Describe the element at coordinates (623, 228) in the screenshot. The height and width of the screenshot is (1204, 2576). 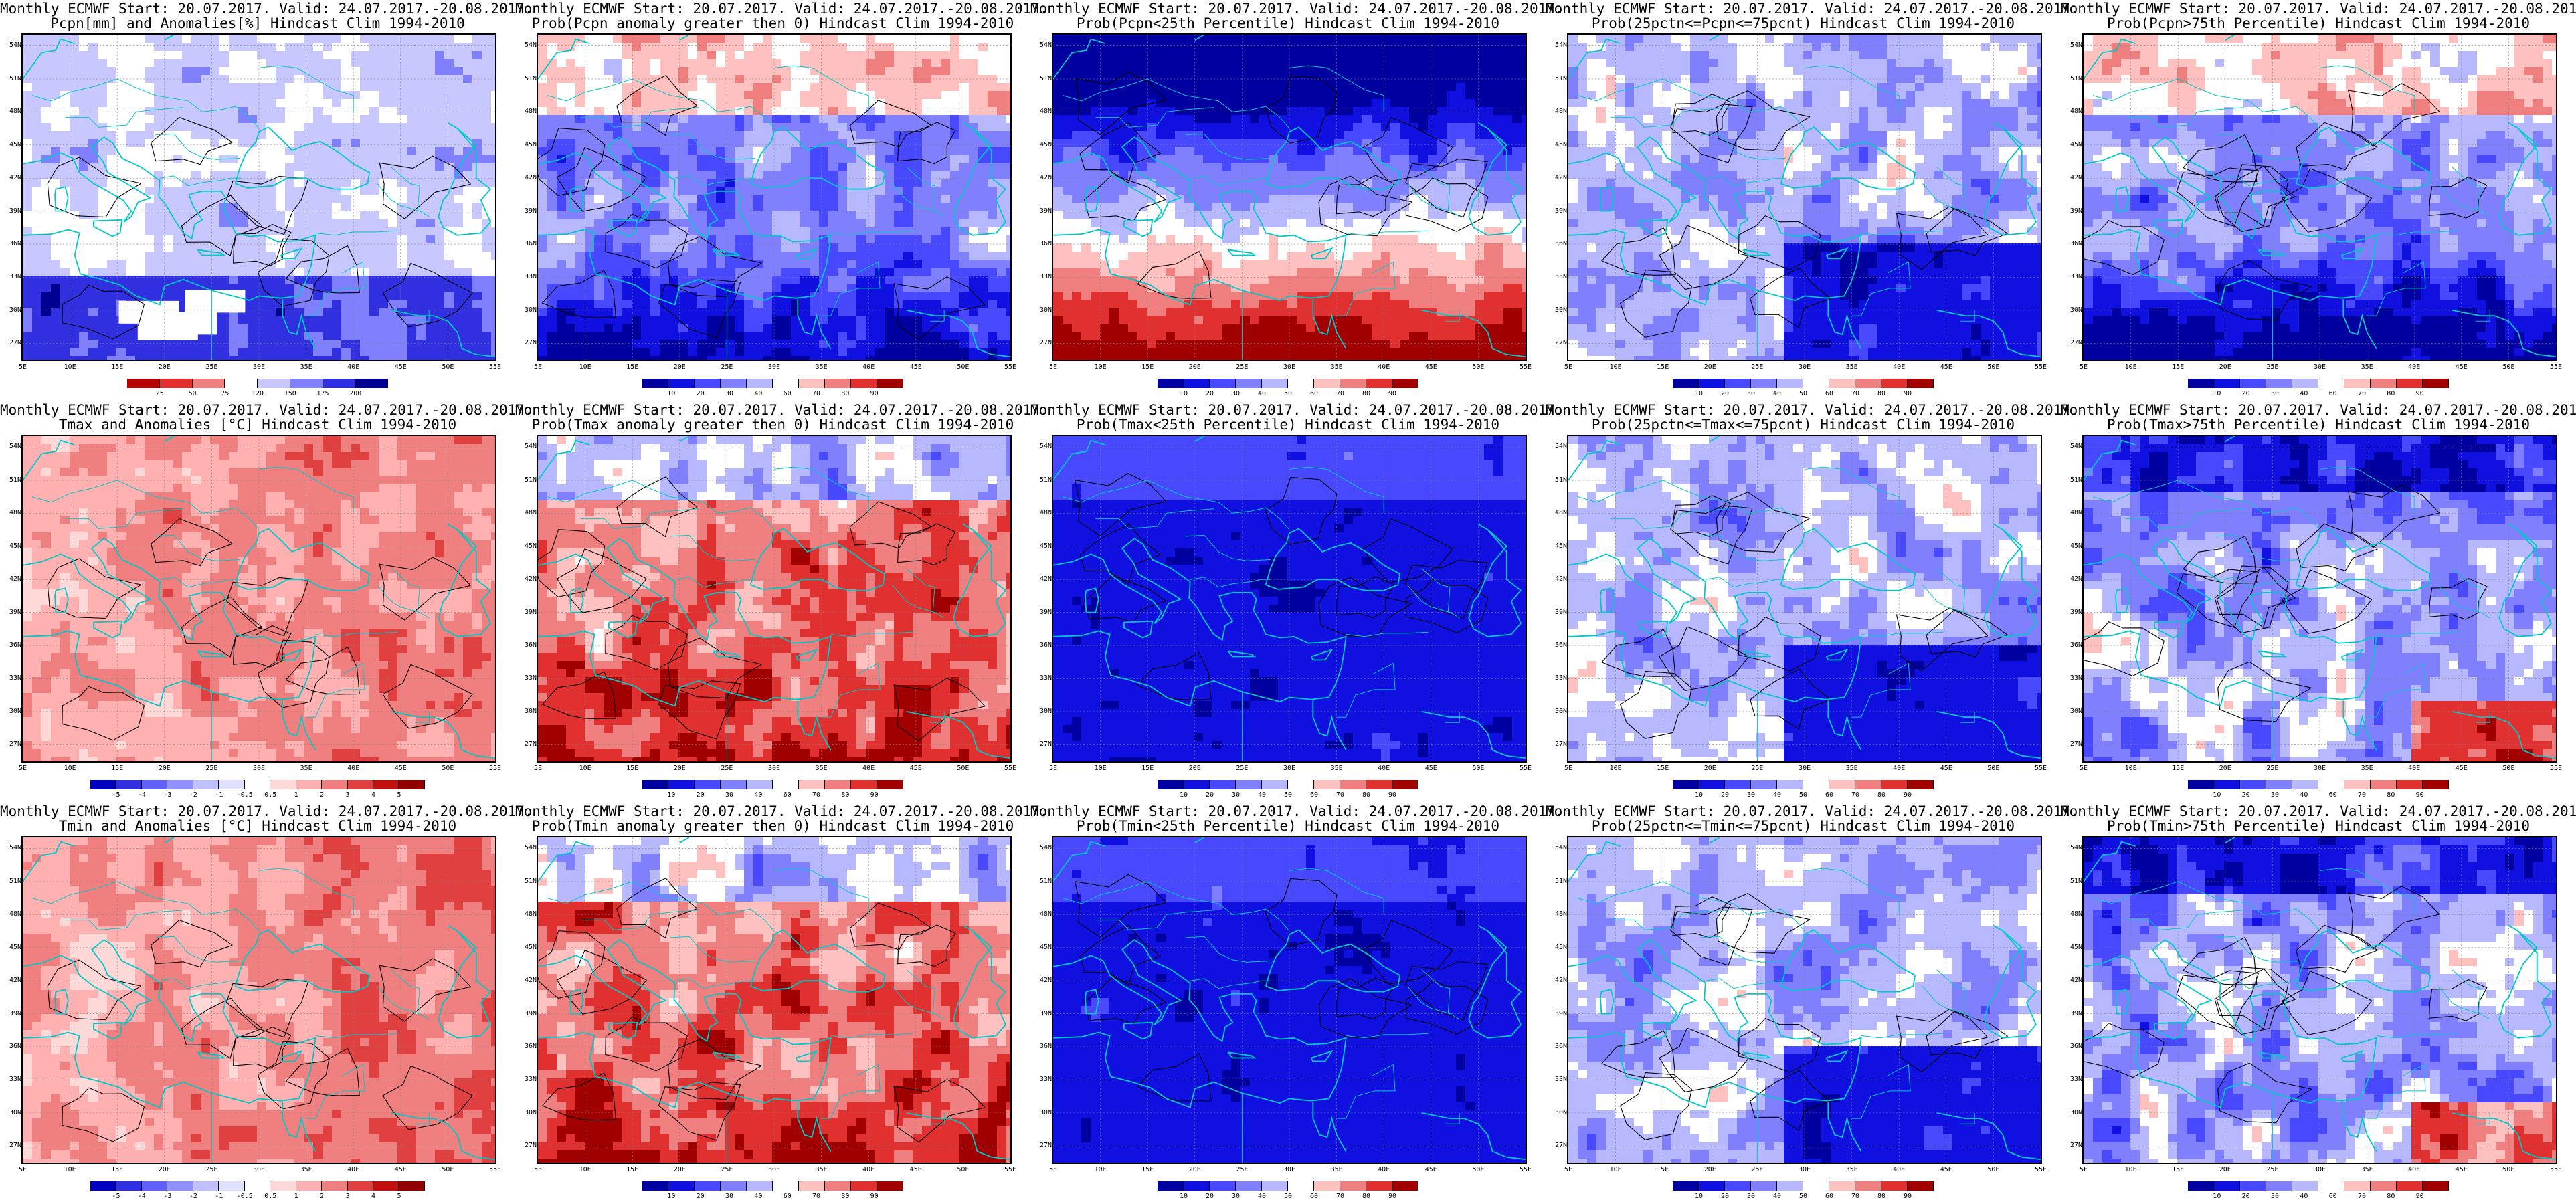
I see `coastline` at that location.